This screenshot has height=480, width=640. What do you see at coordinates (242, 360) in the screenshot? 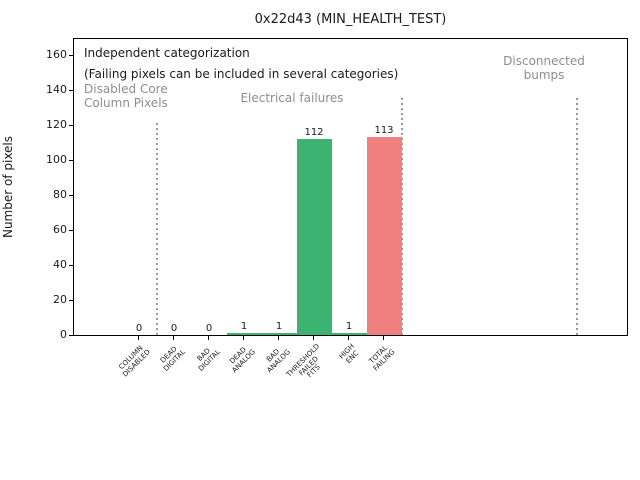
I see `x-tick-label-dead-analog: DEAD ANALOG` at bounding box center [242, 360].